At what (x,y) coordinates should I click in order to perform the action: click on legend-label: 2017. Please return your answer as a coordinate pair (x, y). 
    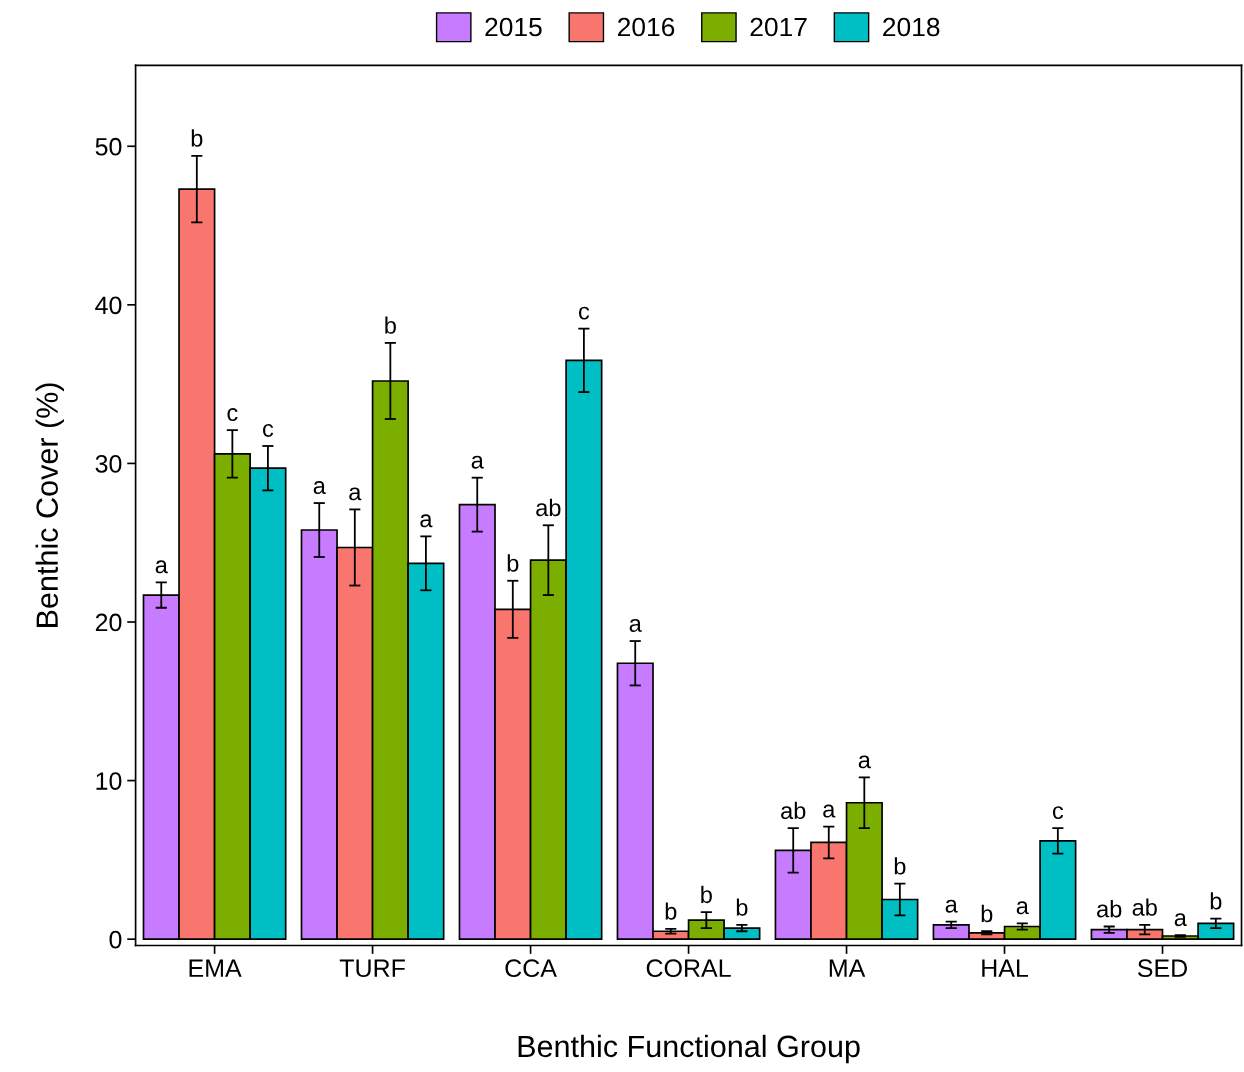
    Looking at the image, I should click on (778, 27).